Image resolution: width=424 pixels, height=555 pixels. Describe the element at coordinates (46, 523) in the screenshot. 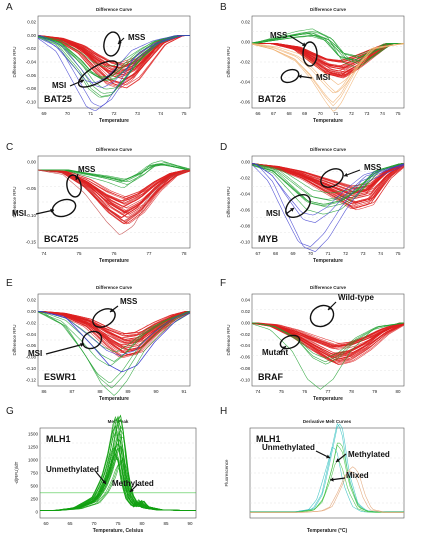

I see `x-tick-label: 60` at that location.